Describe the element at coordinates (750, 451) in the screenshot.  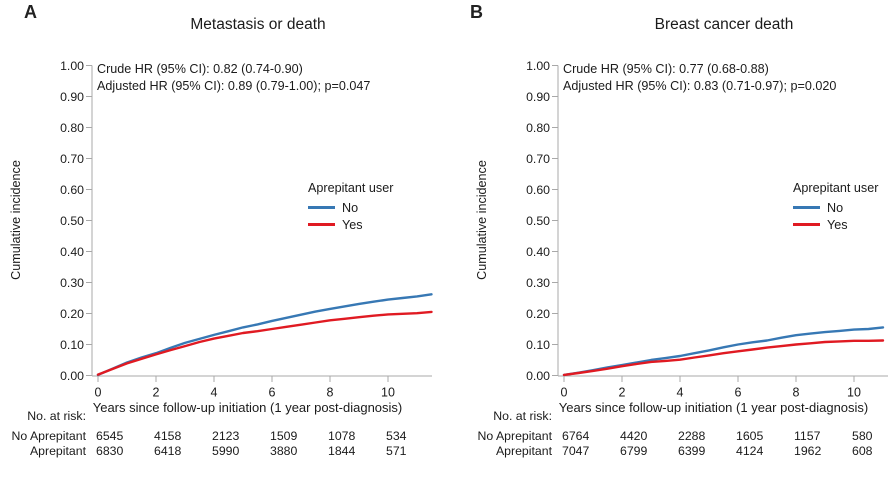
I see `risk-count: 4124` at that location.